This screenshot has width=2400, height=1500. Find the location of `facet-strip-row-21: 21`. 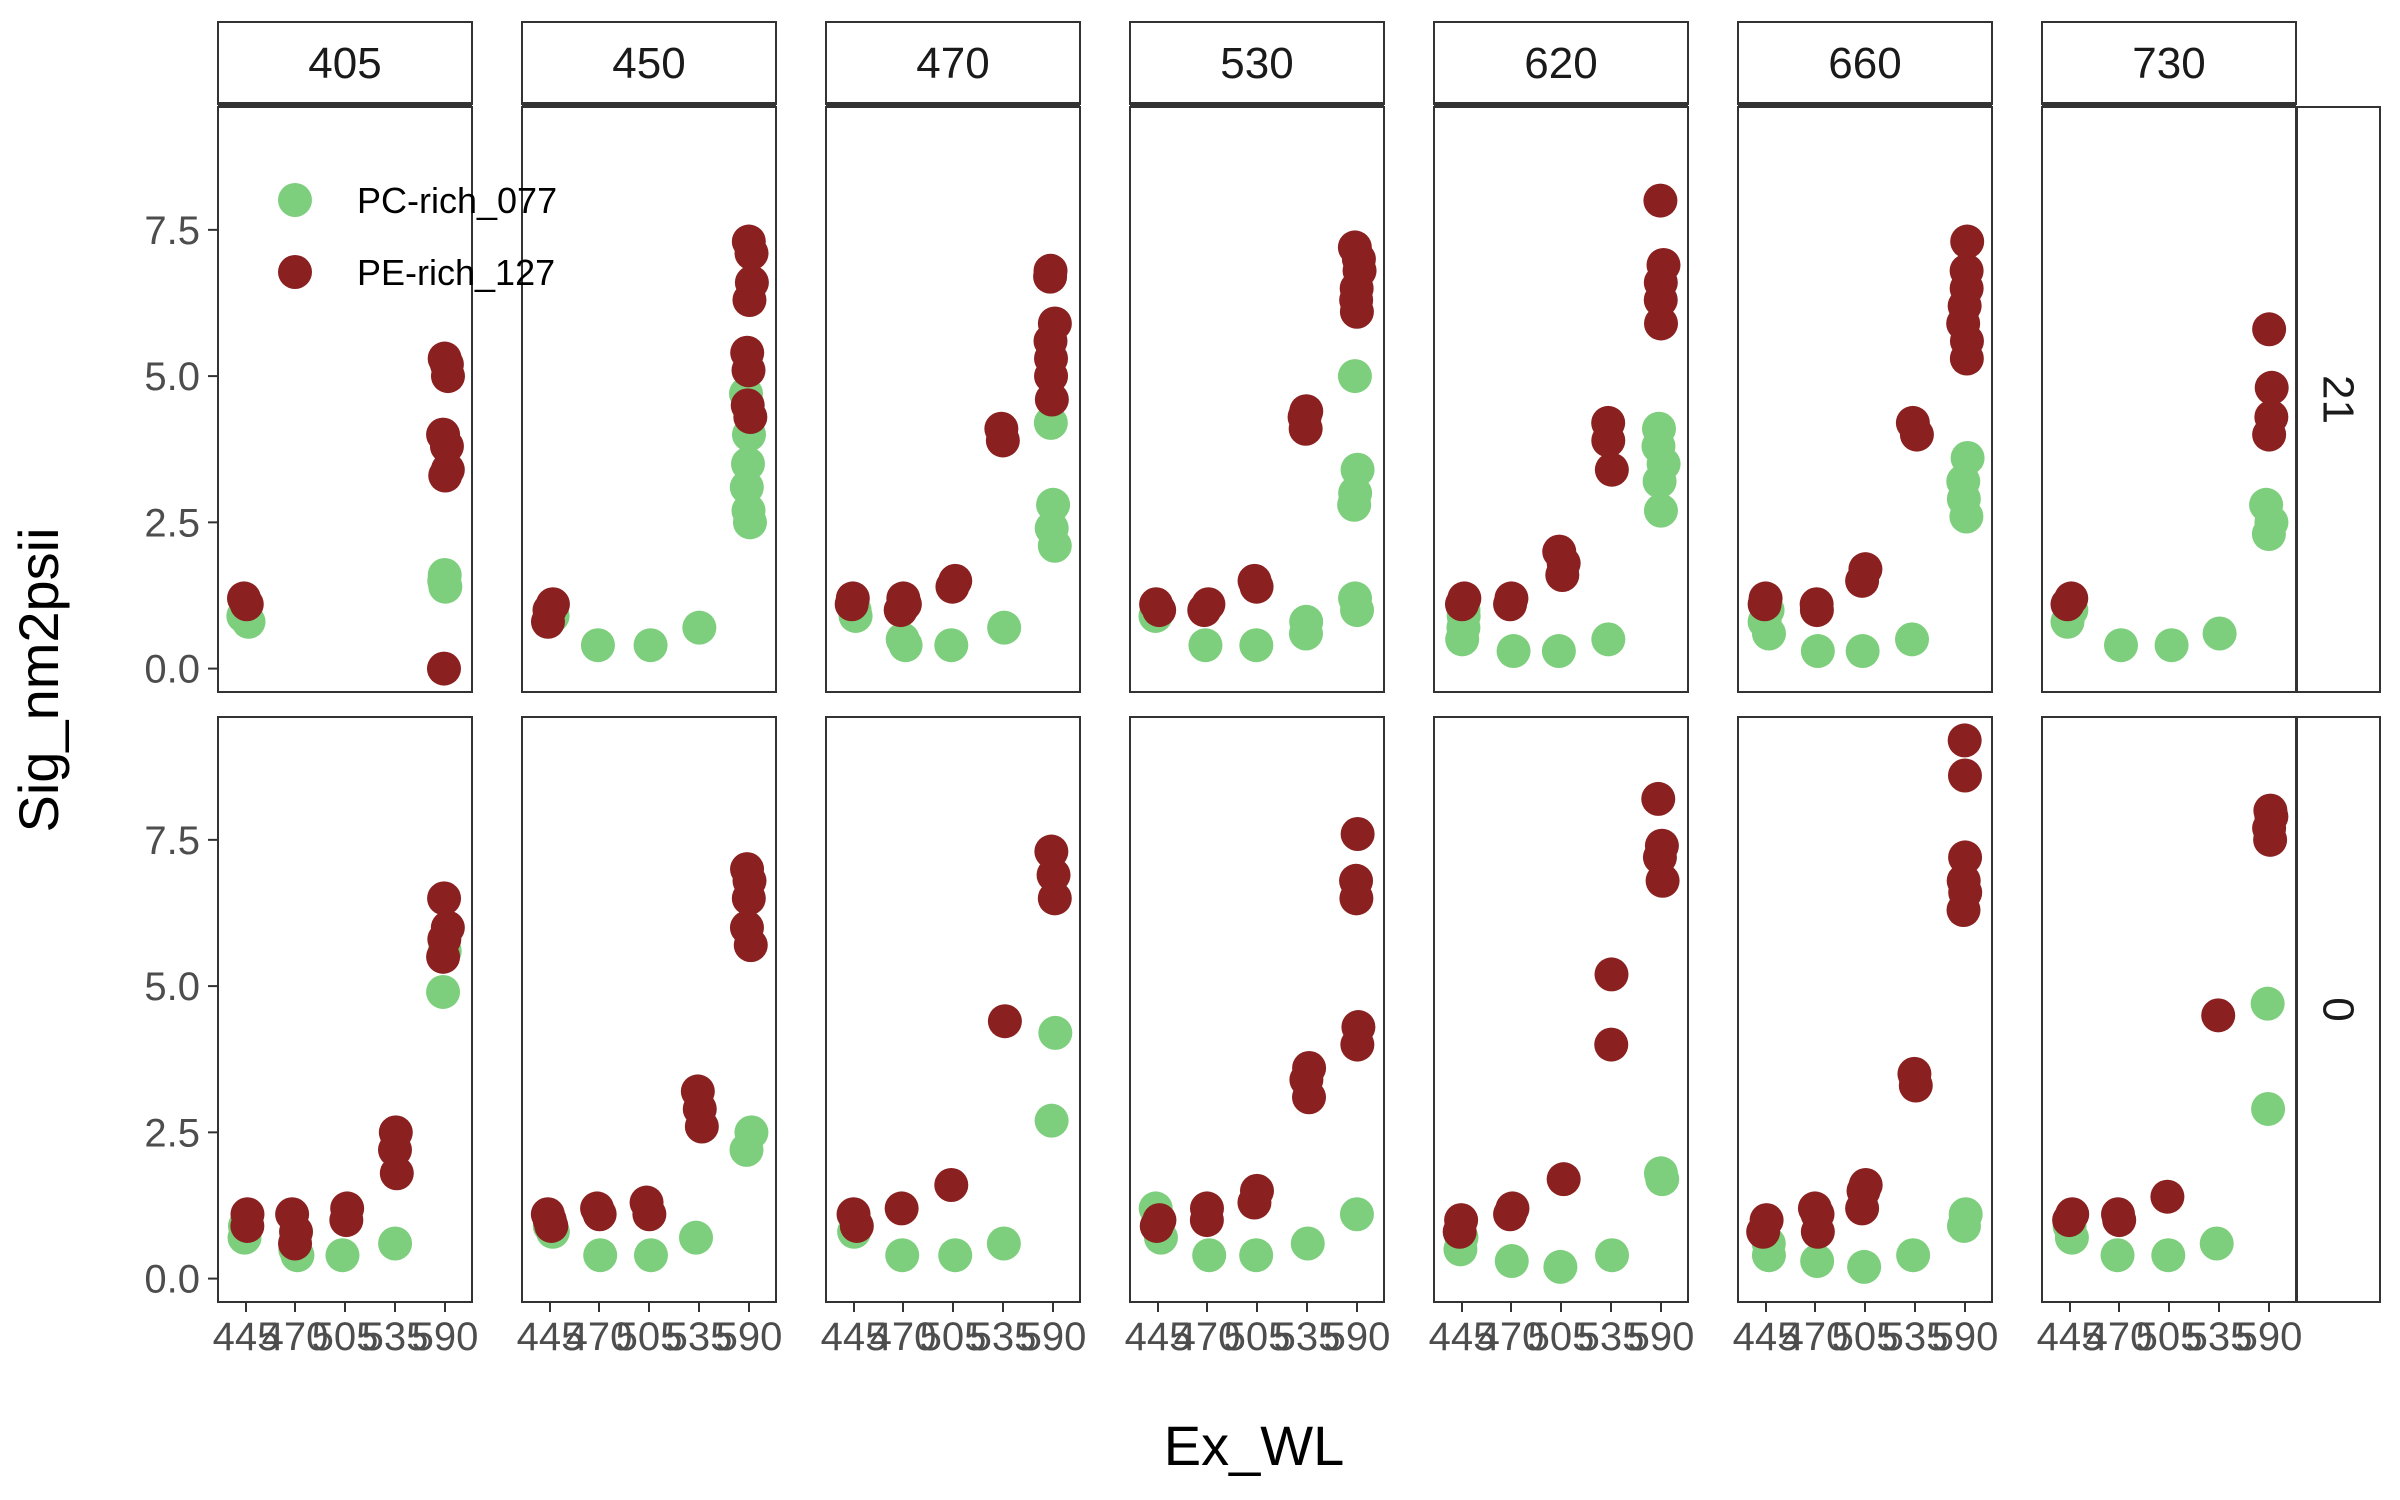

facet-strip-row-21: 21 is located at coordinates (2337, 399).